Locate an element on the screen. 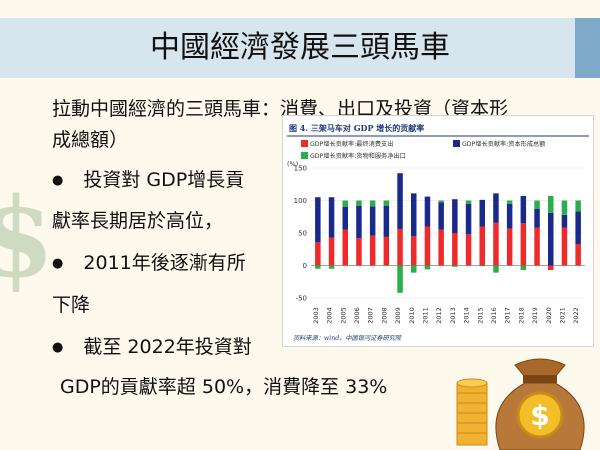 The width and height of the screenshot is (600, 450). bullet-3-text: 截至 2022年投資對 is located at coordinates (167, 347).